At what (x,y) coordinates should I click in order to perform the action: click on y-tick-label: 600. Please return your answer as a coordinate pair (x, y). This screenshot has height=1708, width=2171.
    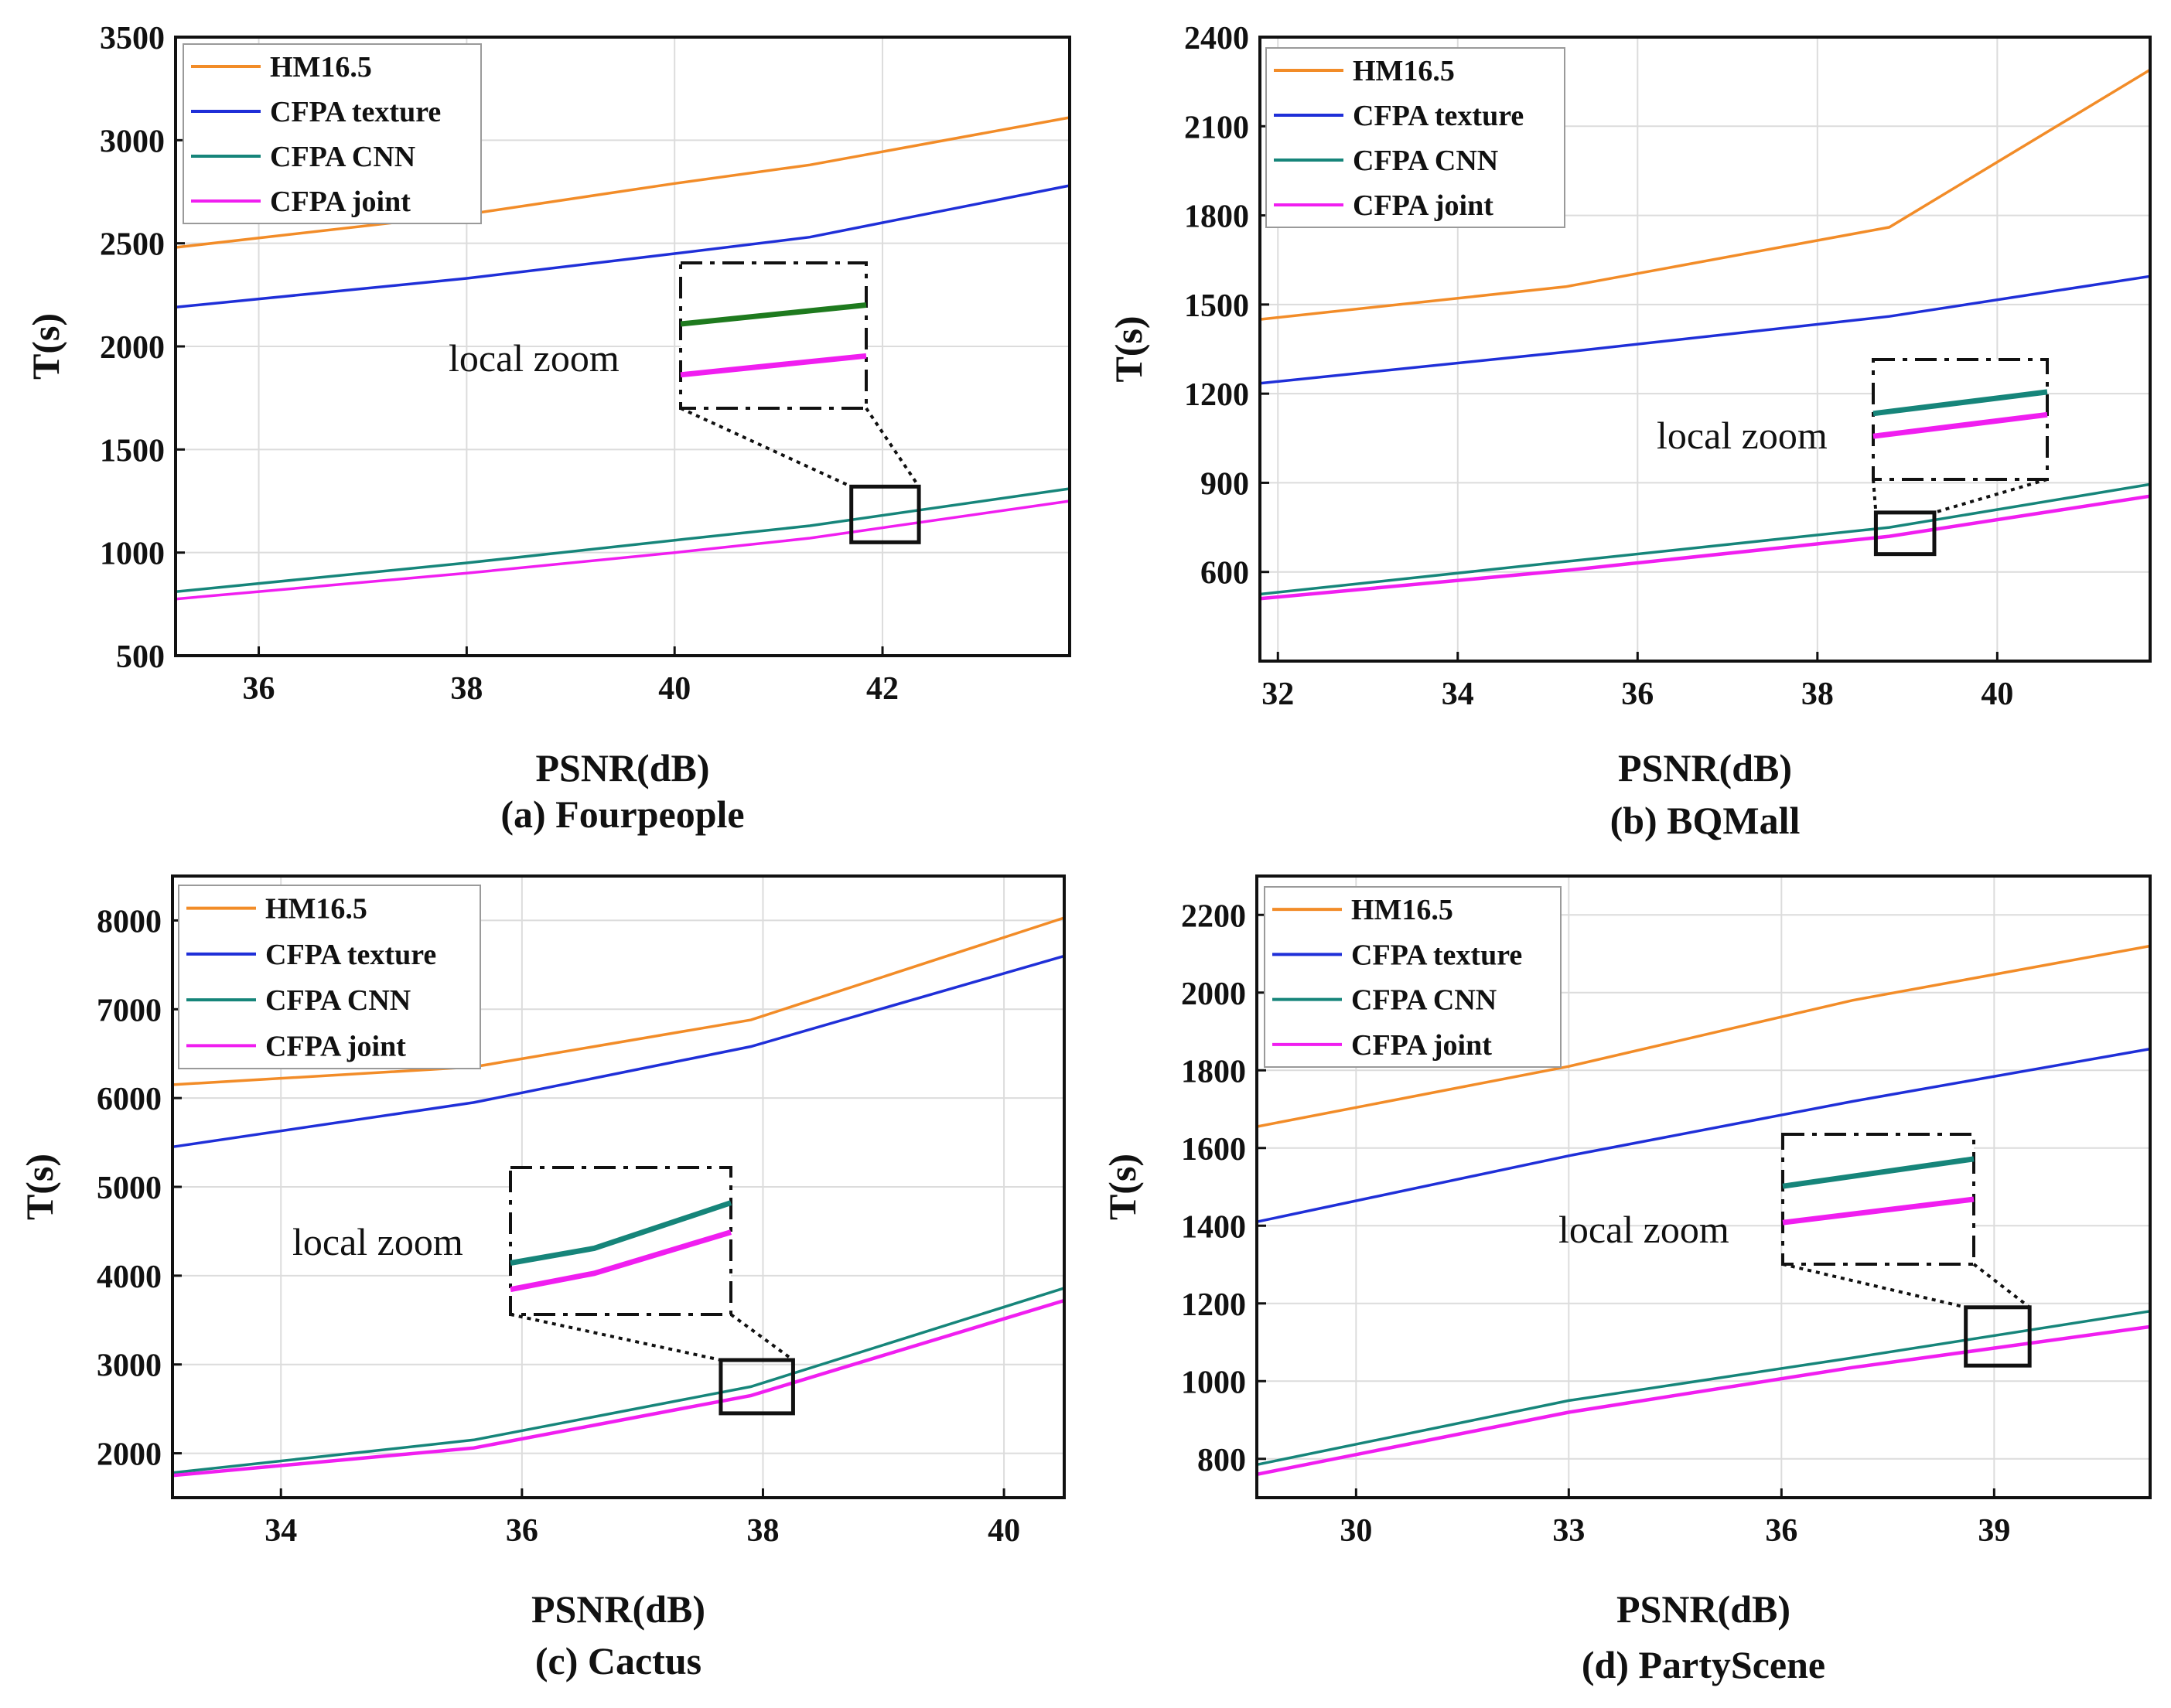
    Looking at the image, I should click on (1224, 573).